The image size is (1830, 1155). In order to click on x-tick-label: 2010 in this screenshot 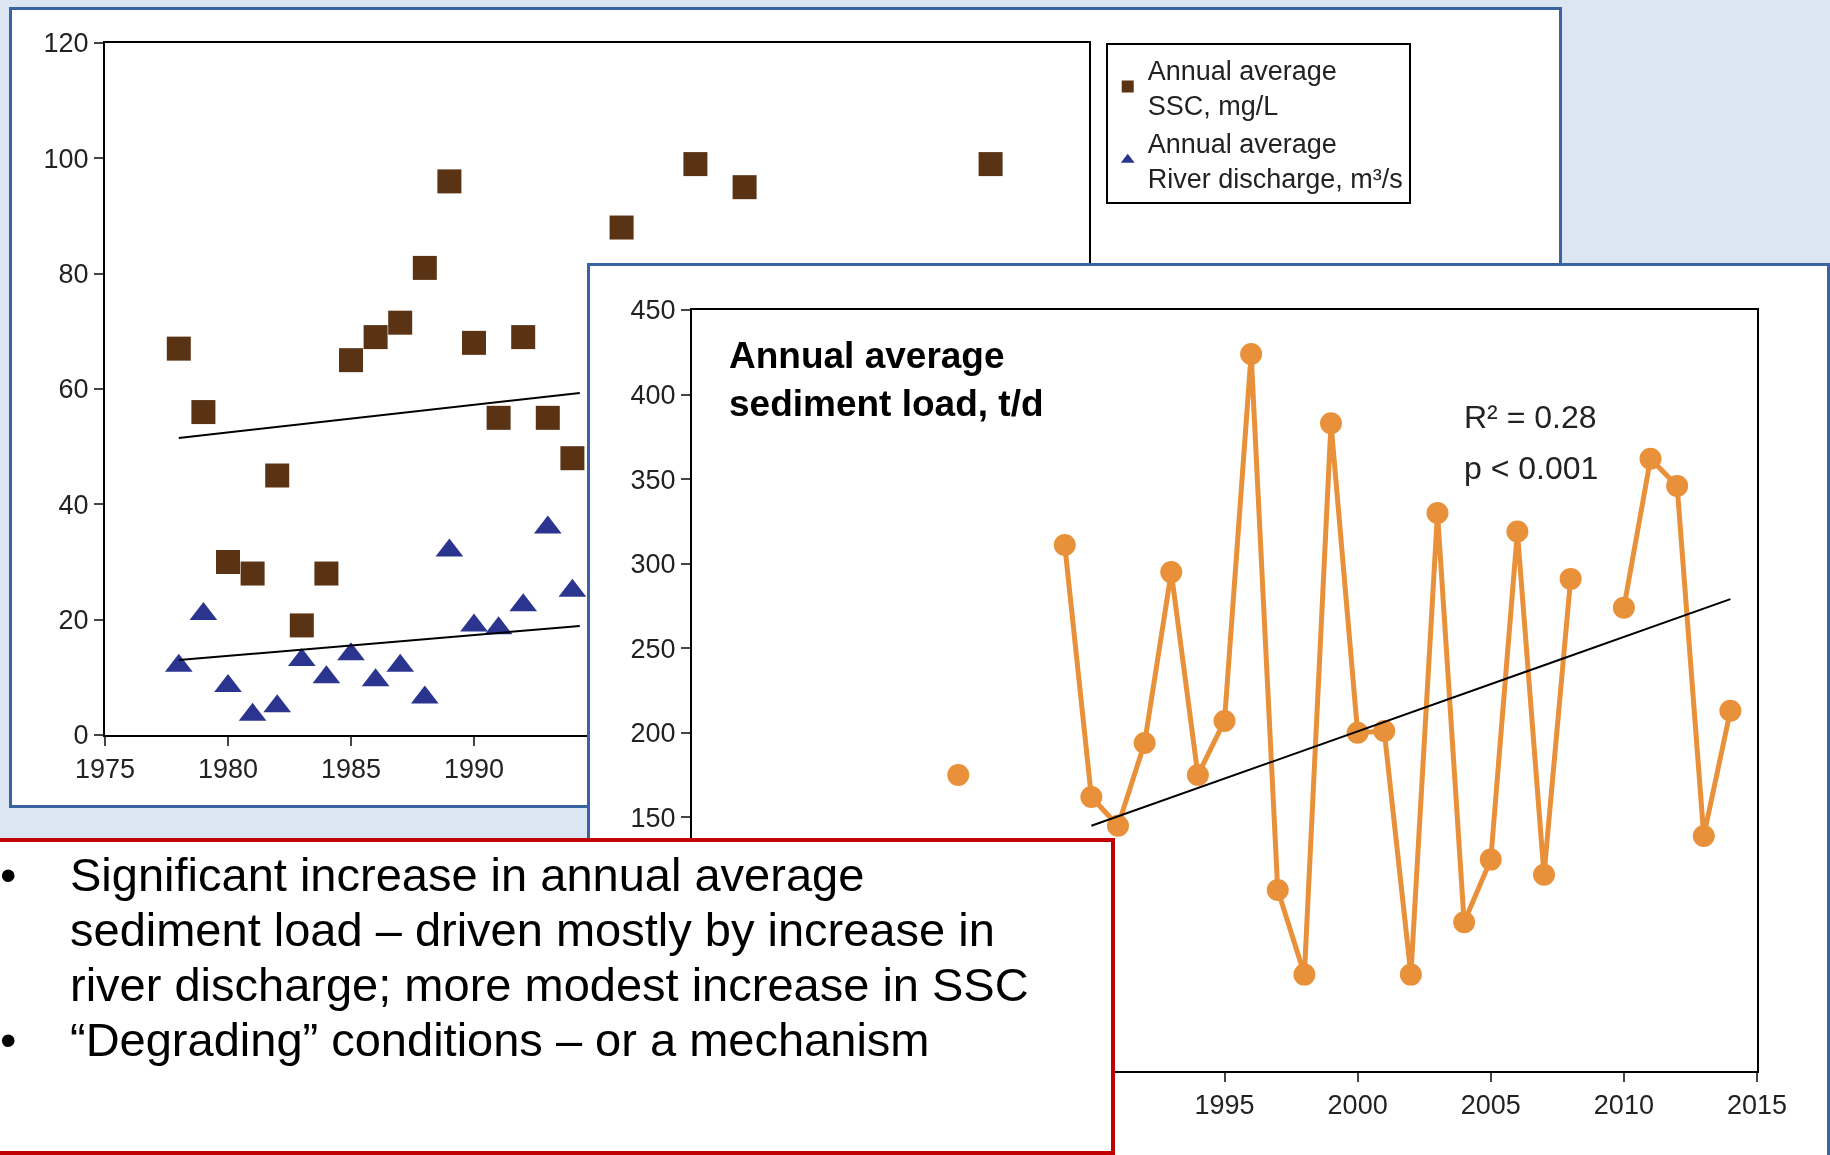, I will do `click(1623, 1105)`.